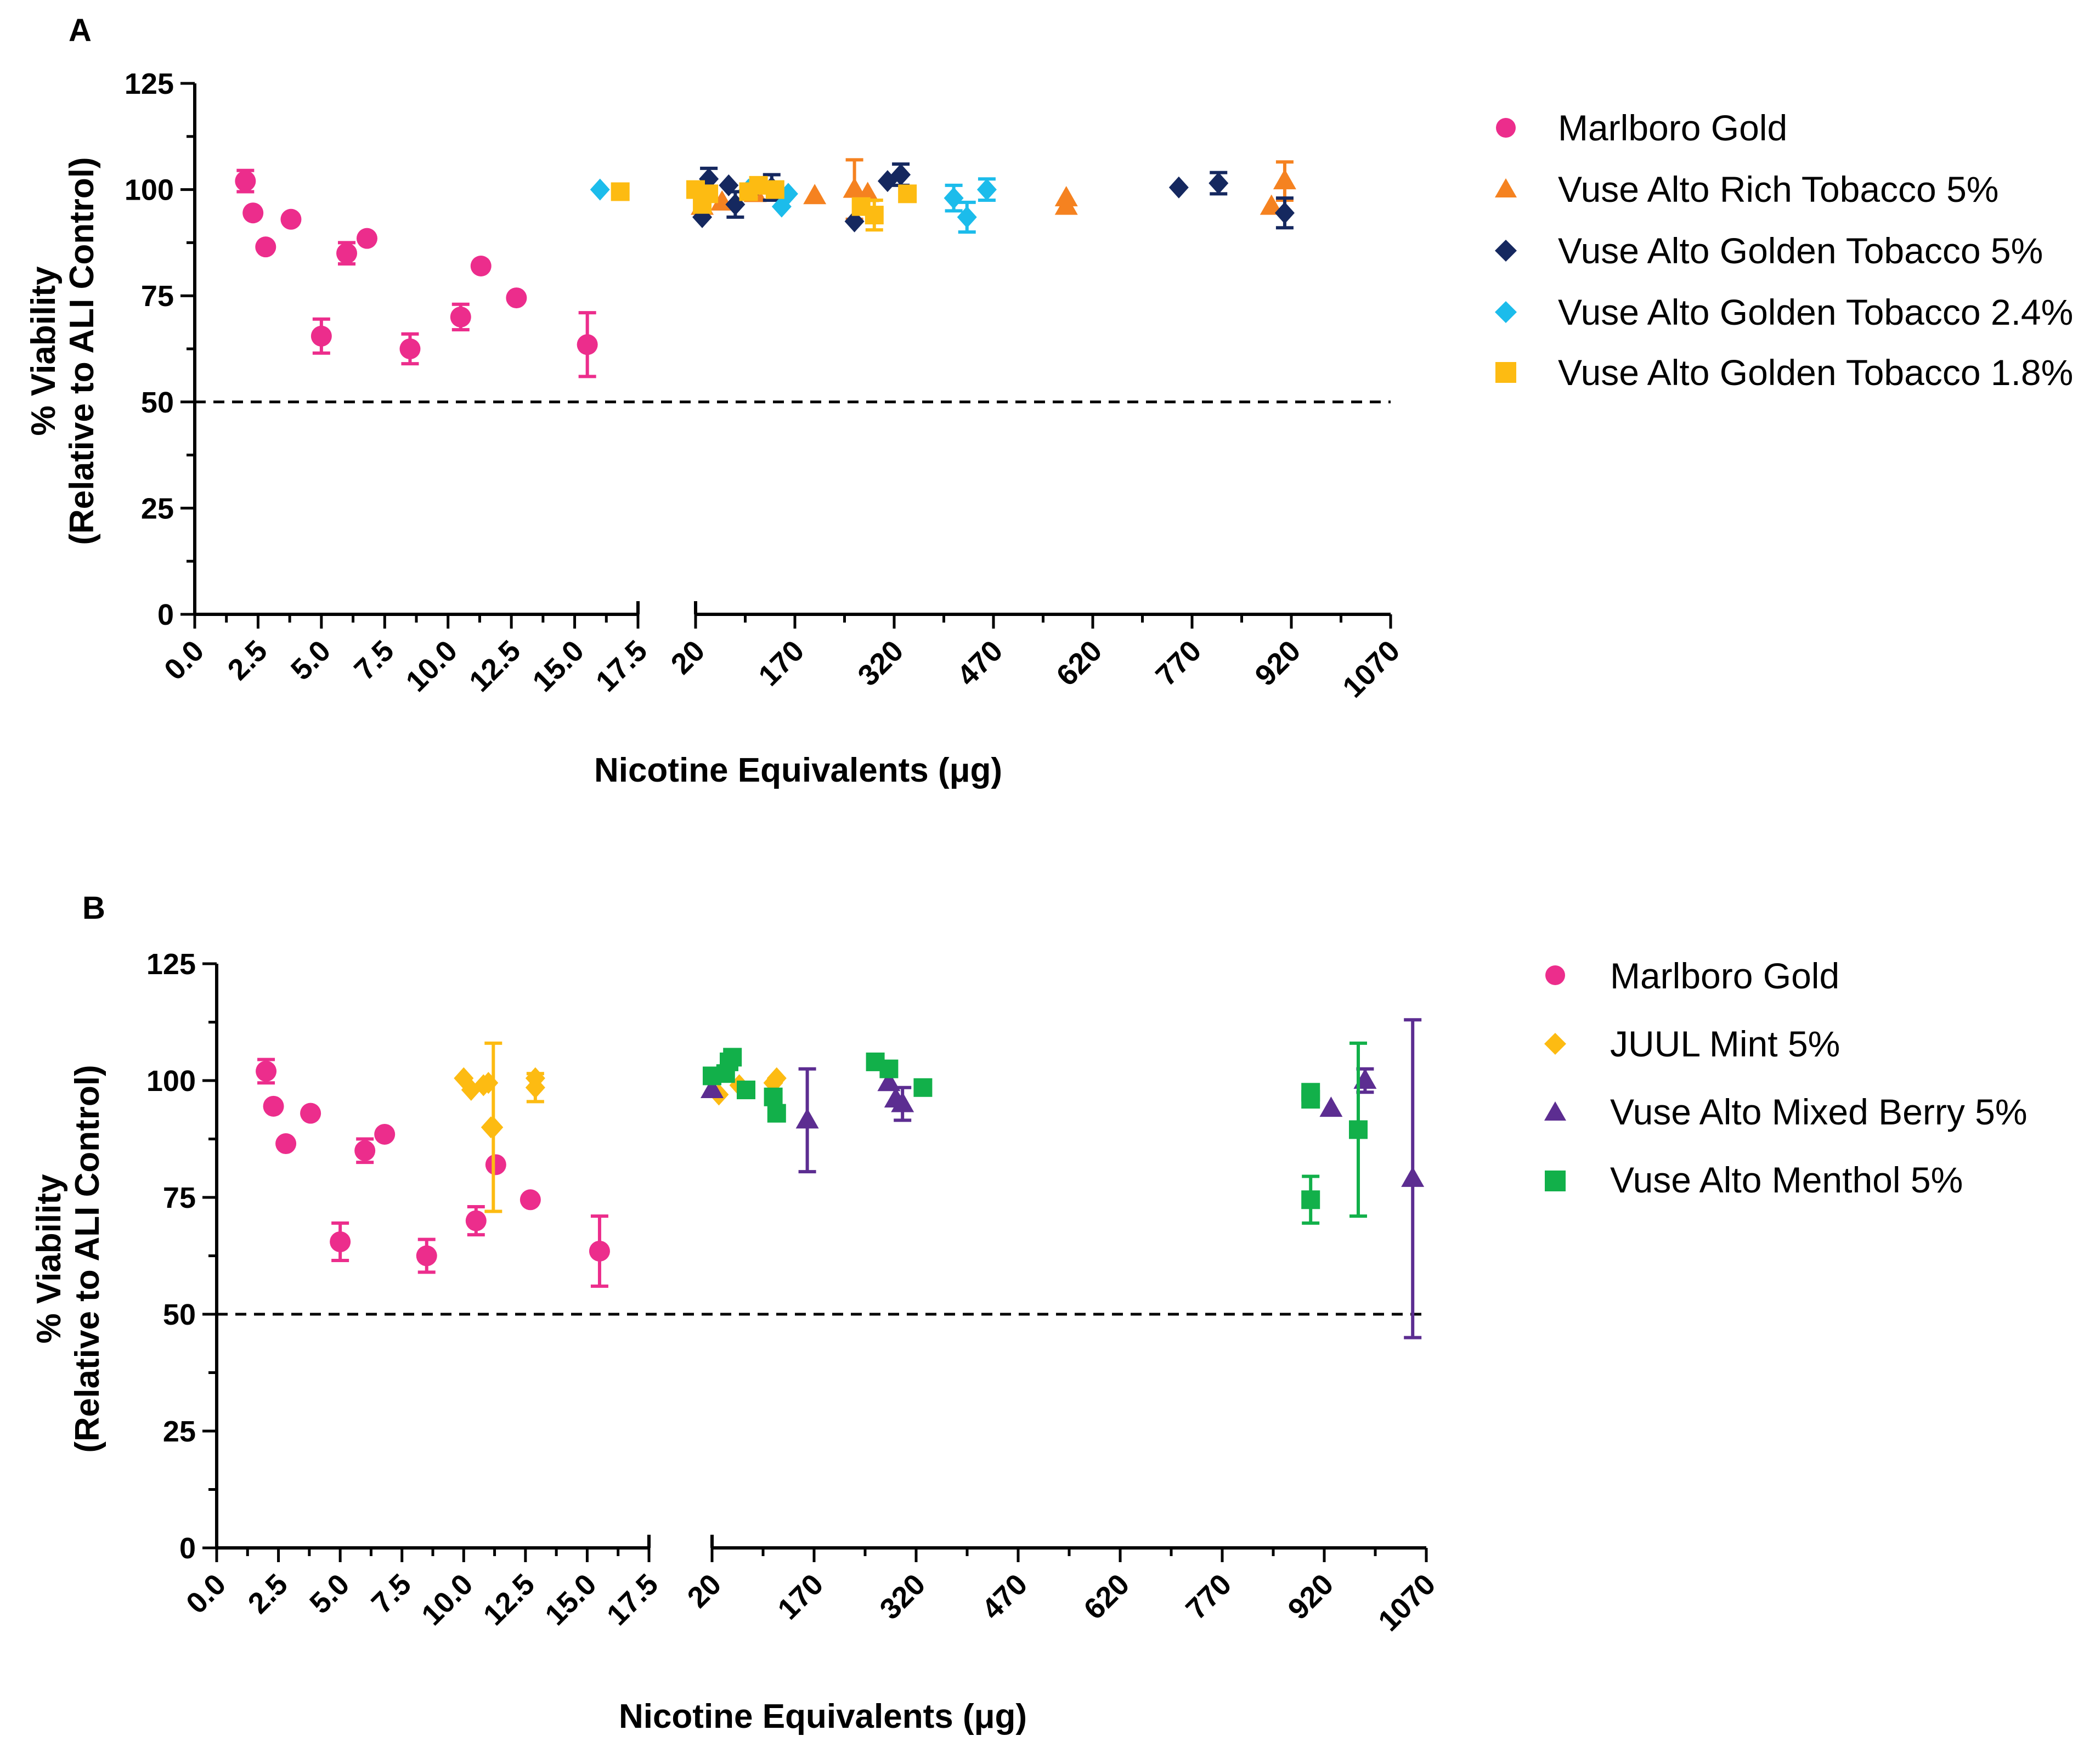 This screenshot has width=2095, height=1764. What do you see at coordinates (1815, 372) in the screenshot?
I see `legend-label: Vuse Alto Golden Tobacco 1.8%` at bounding box center [1815, 372].